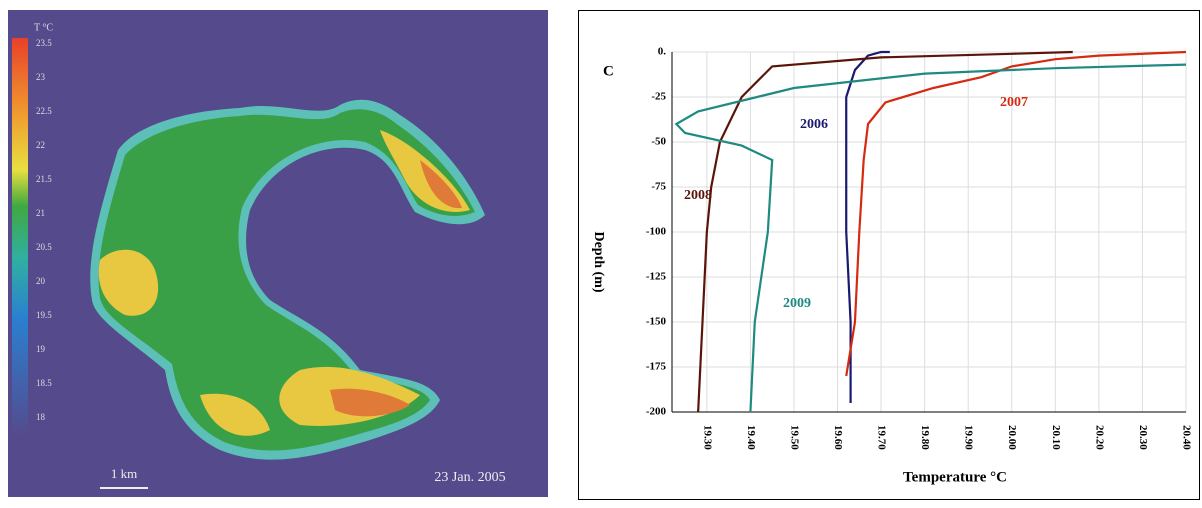 The width and height of the screenshot is (1202, 508). What do you see at coordinates (44, 111) in the screenshot?
I see `colorbar-label: 22.5` at bounding box center [44, 111].